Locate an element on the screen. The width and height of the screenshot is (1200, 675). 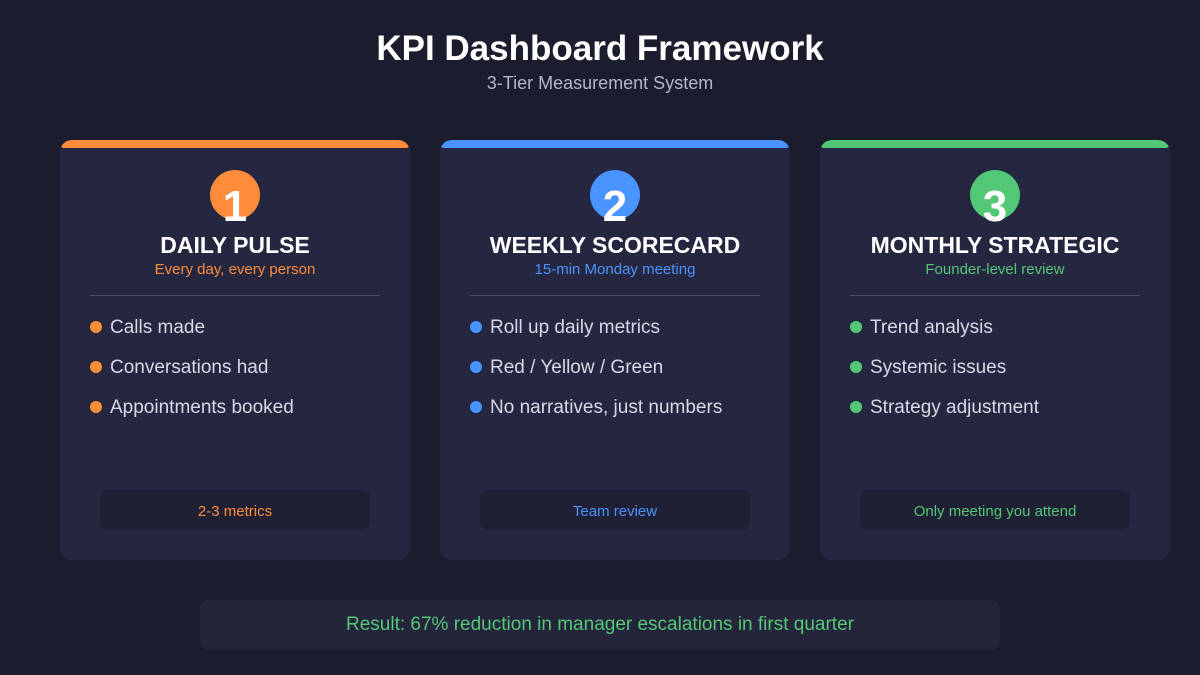
tier-subtitle: 15-min Monday meeting is located at coordinates (615, 269).